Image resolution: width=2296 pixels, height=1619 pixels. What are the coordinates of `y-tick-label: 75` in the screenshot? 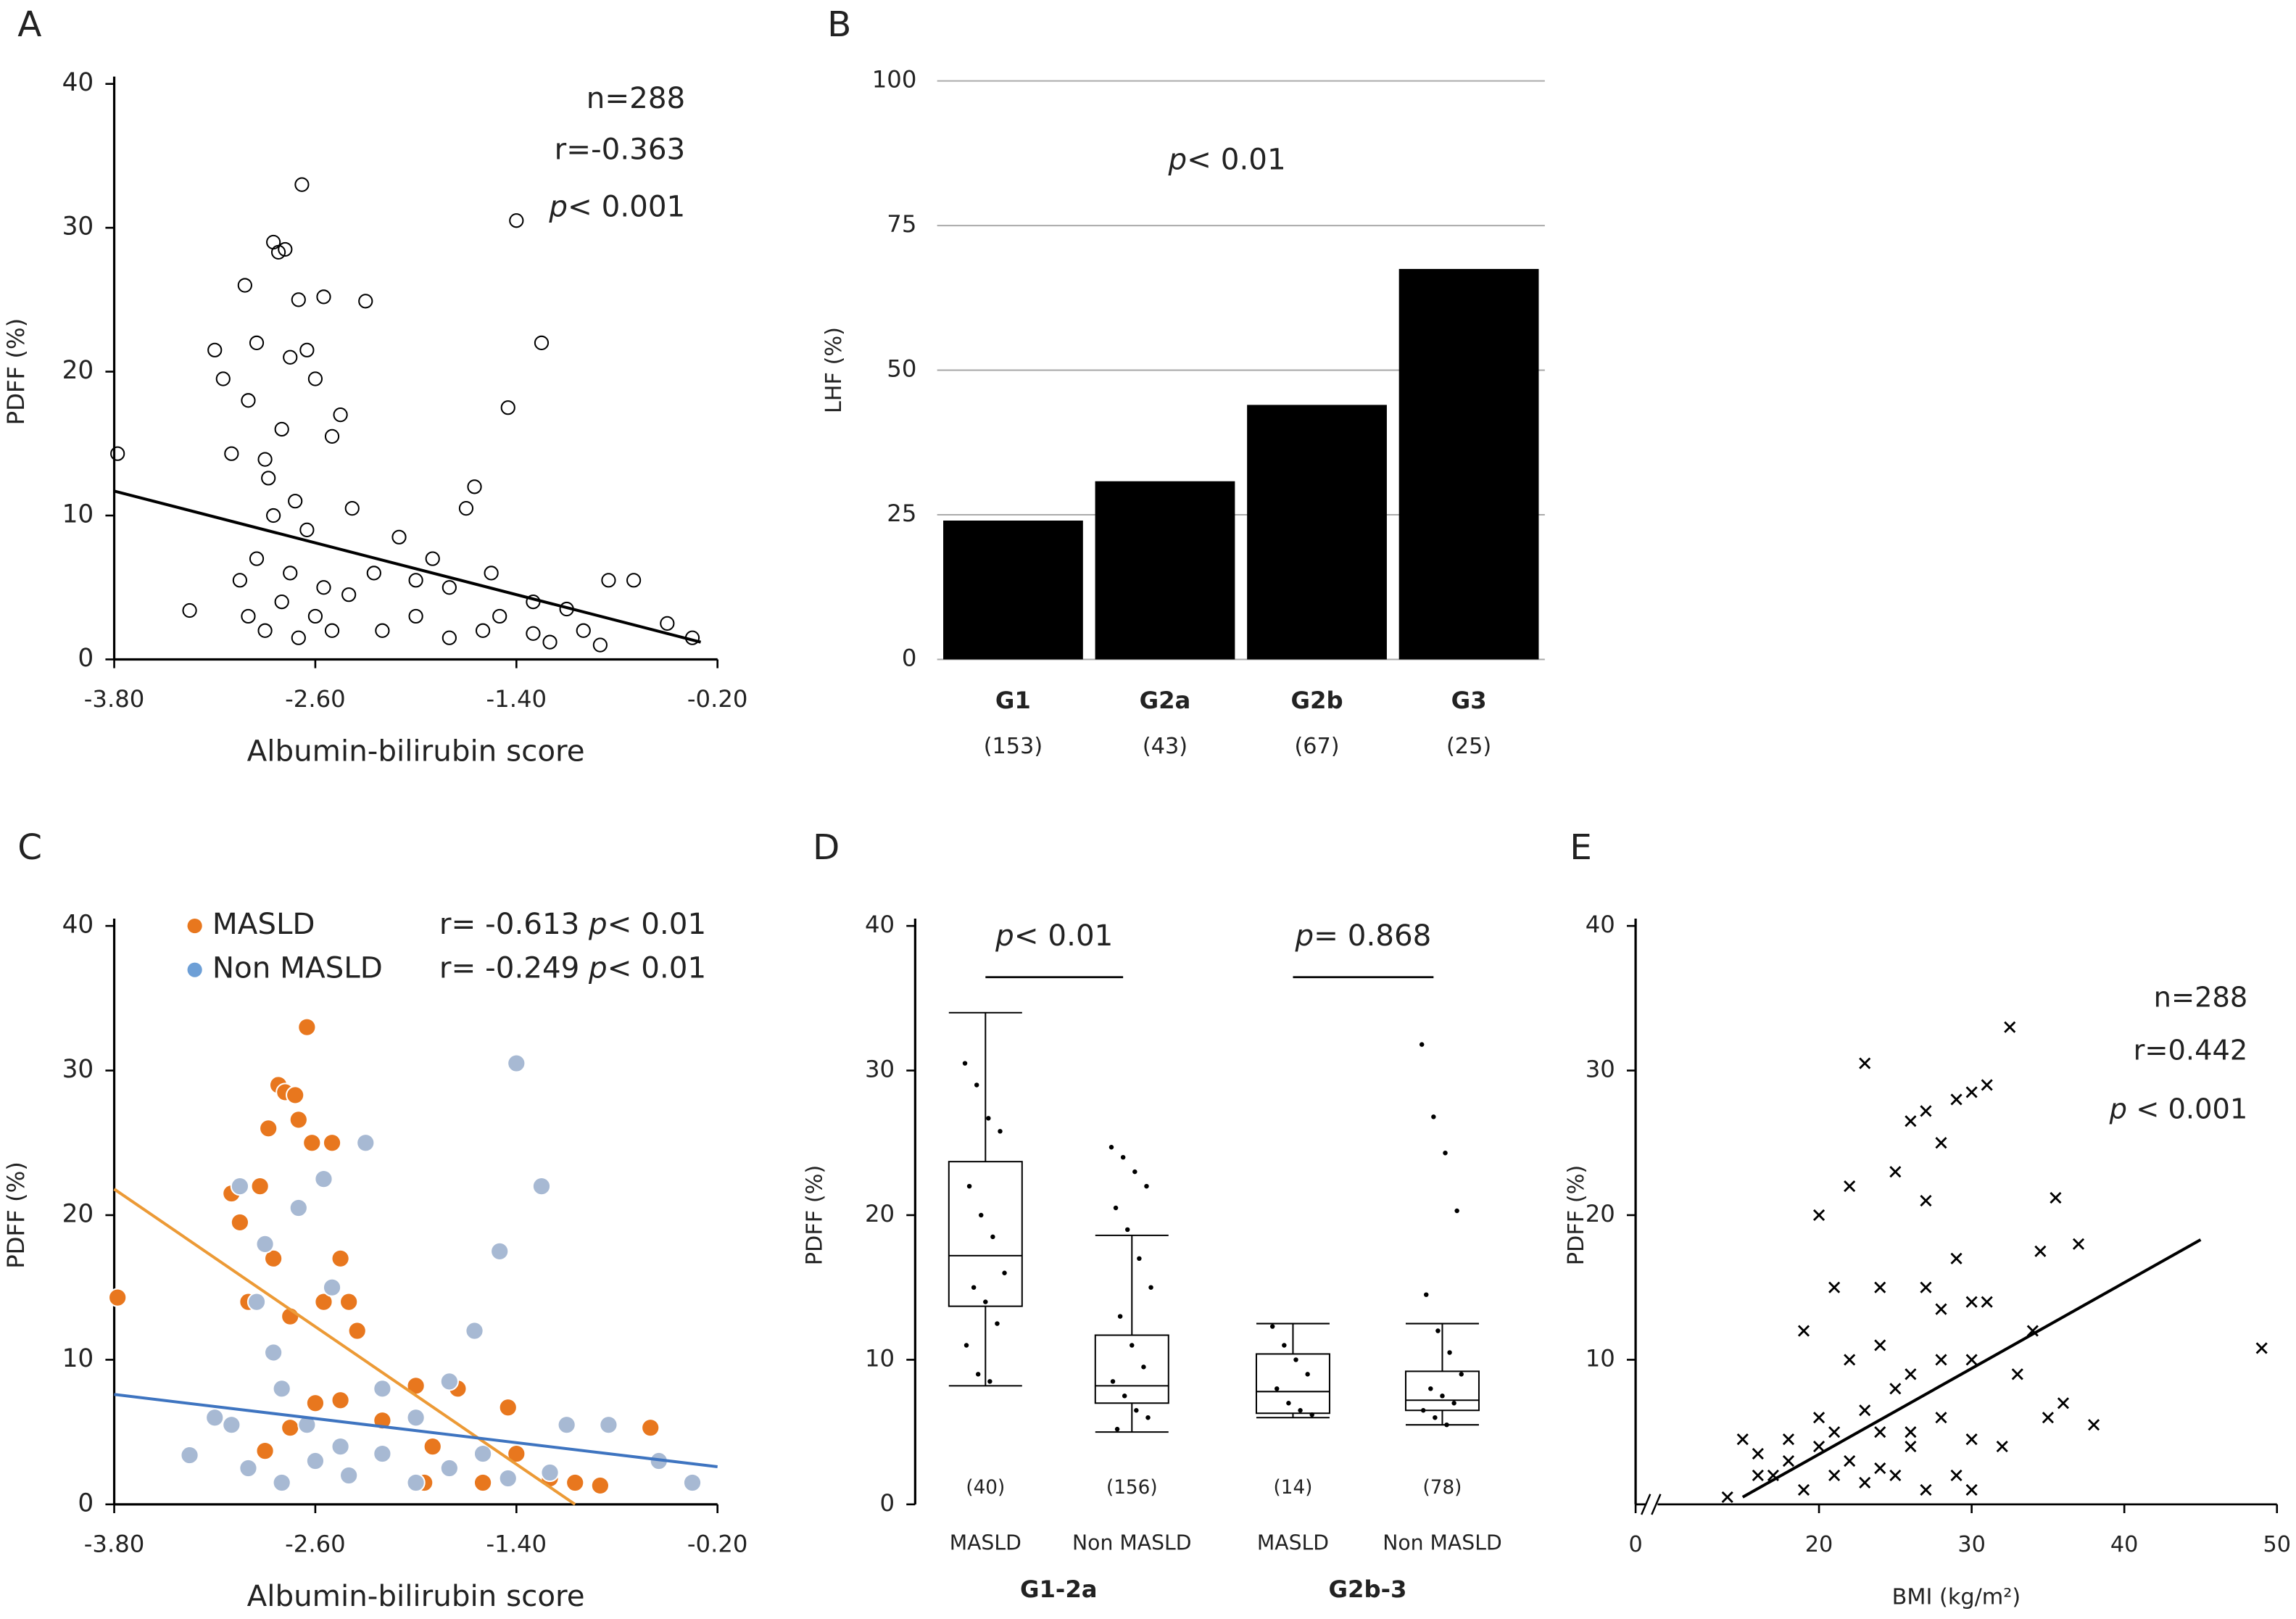 It's located at (901, 224).